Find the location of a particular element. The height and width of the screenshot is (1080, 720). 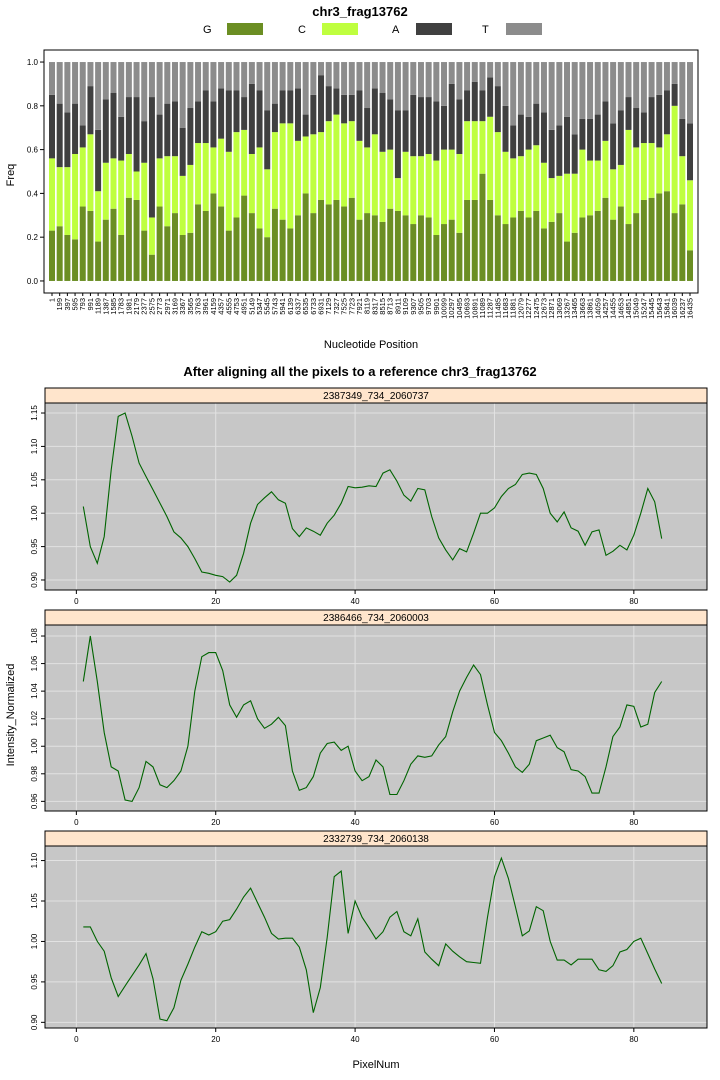

y-tick-label: 1.15 is located at coordinates (34, 413).